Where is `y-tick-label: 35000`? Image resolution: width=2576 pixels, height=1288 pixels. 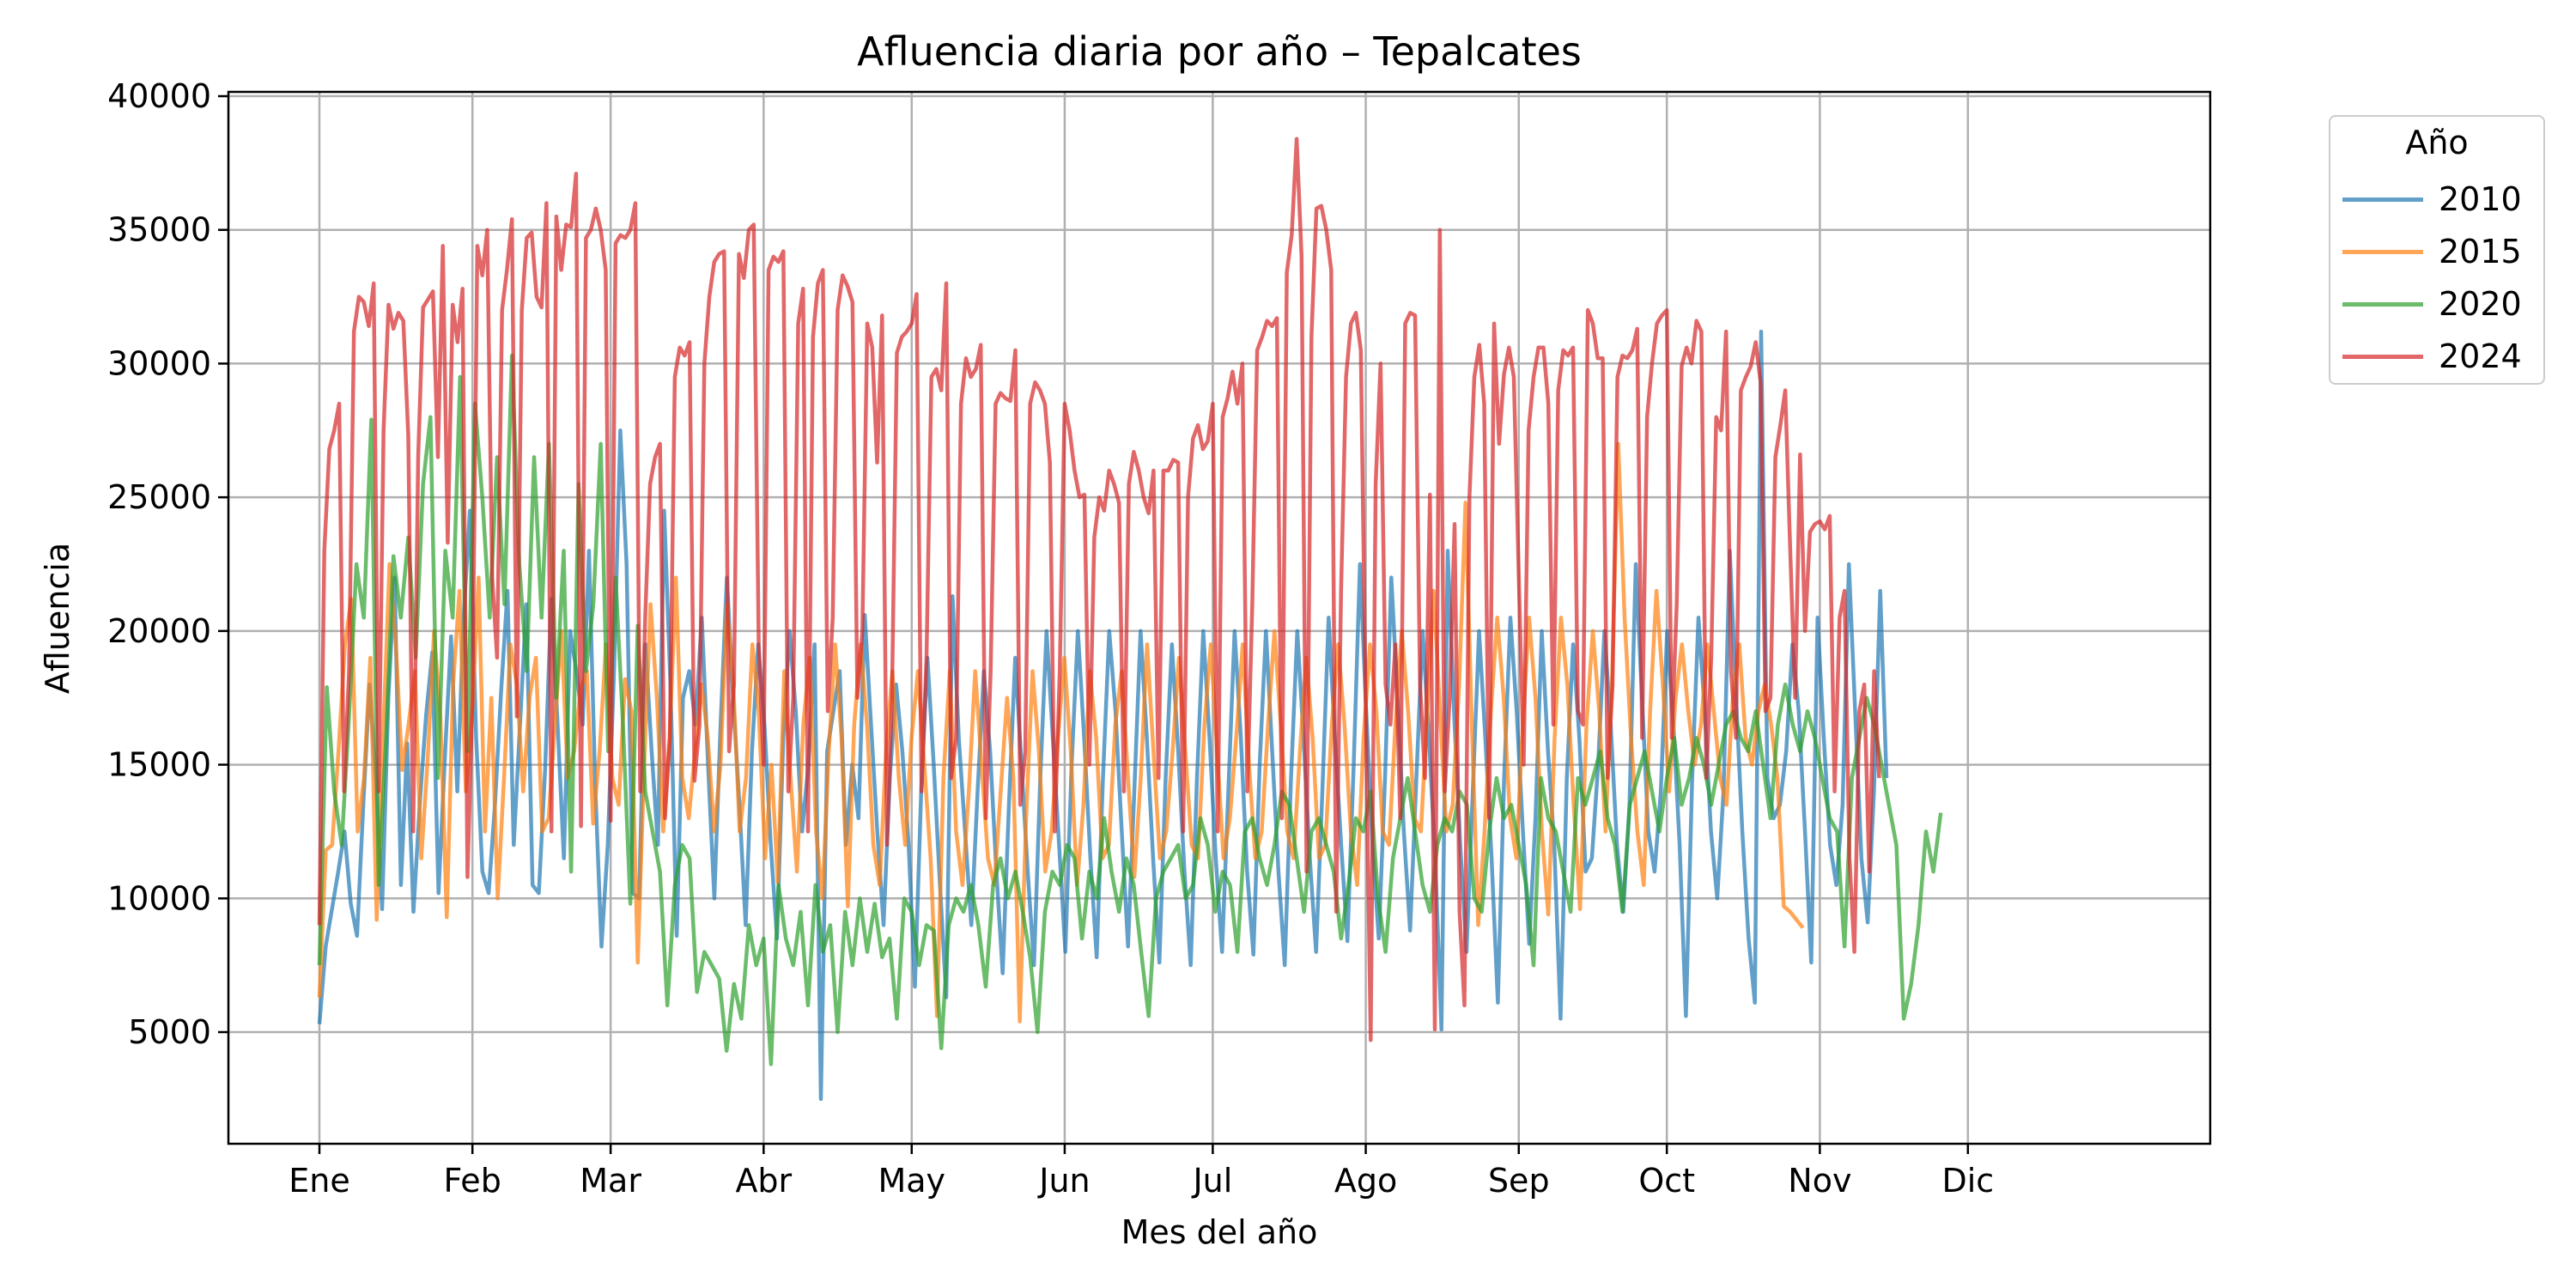 y-tick-label: 35000 is located at coordinates (159, 230).